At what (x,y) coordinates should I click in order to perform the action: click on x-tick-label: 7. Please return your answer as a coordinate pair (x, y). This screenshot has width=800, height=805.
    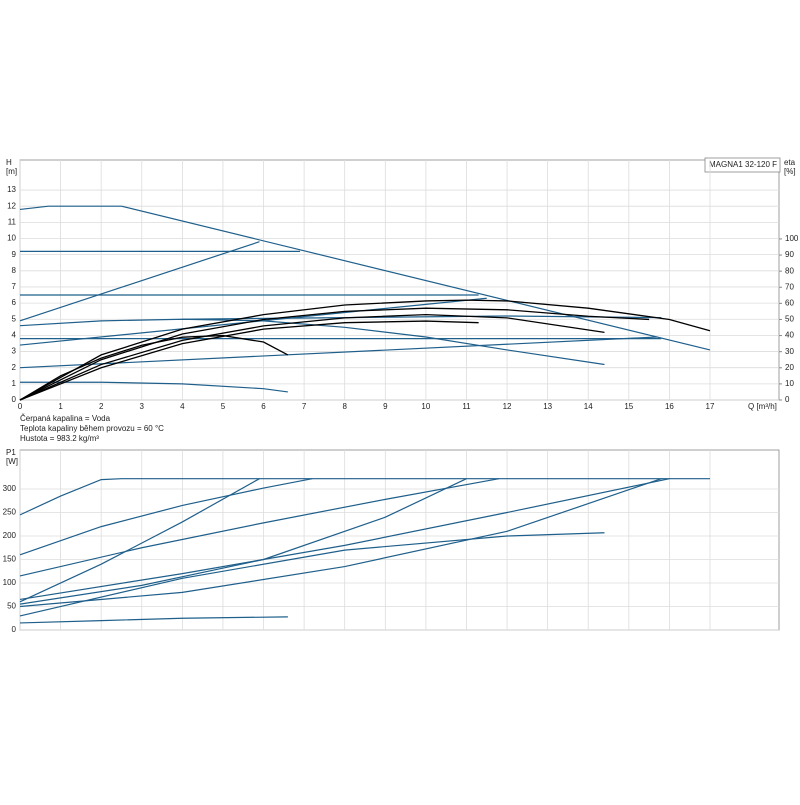
    Looking at the image, I should click on (304, 406).